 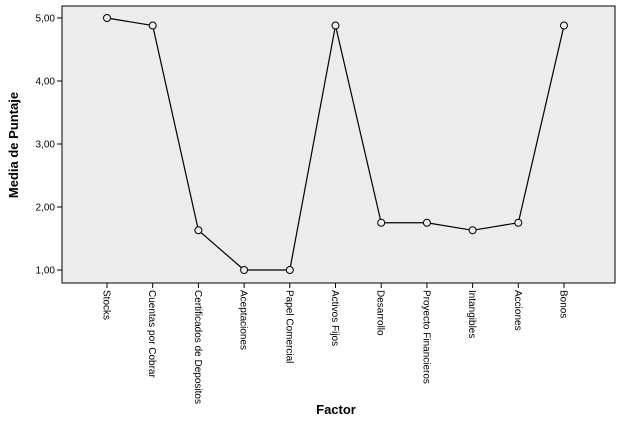 I want to click on x-tick-label: Desarrollo, so click(x=380, y=313).